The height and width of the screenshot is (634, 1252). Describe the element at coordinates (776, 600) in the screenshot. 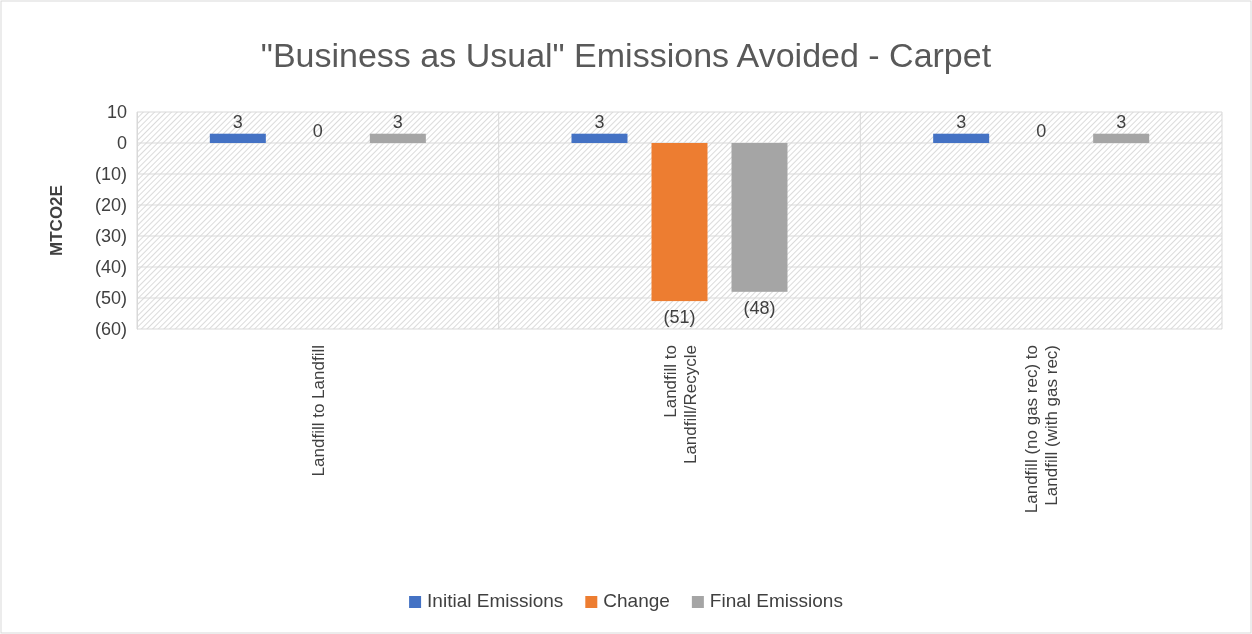

I see `legend-label: Final Emissions` at that location.